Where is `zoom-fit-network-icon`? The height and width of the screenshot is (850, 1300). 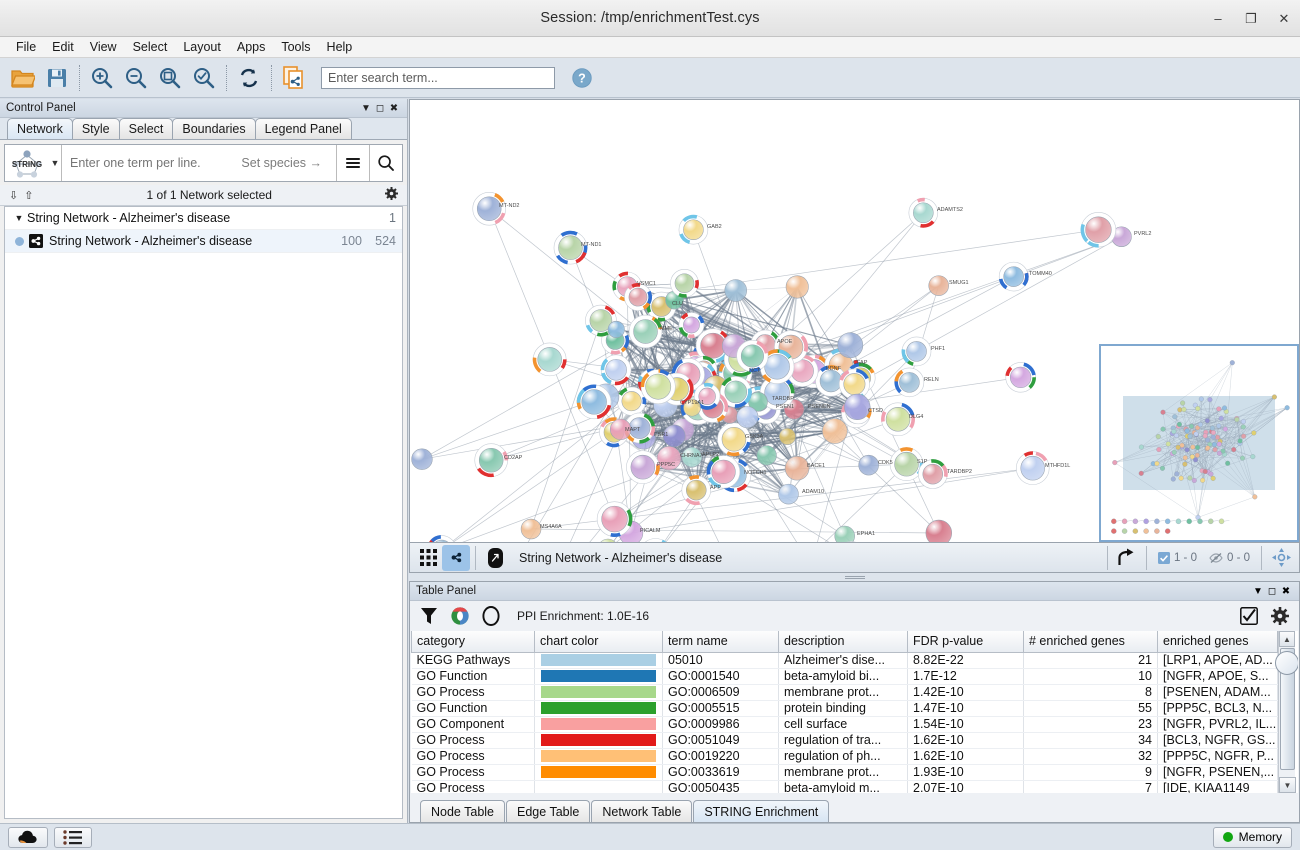 zoom-fit-network-icon is located at coordinates (204, 78).